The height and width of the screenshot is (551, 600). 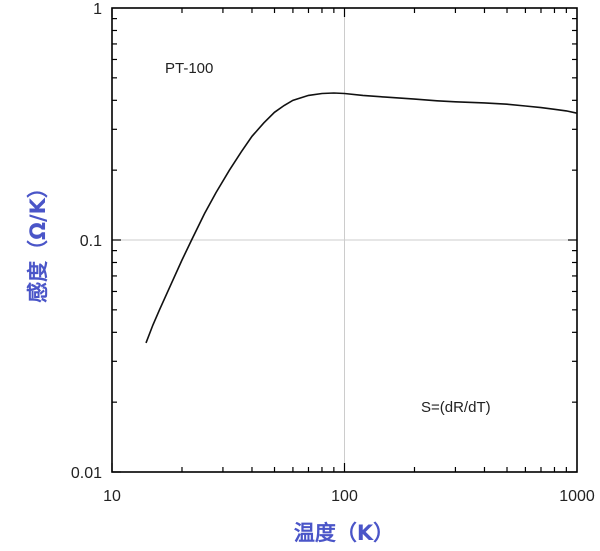 What do you see at coordinates (577, 496) in the screenshot?
I see `x-tick-label: 1000` at bounding box center [577, 496].